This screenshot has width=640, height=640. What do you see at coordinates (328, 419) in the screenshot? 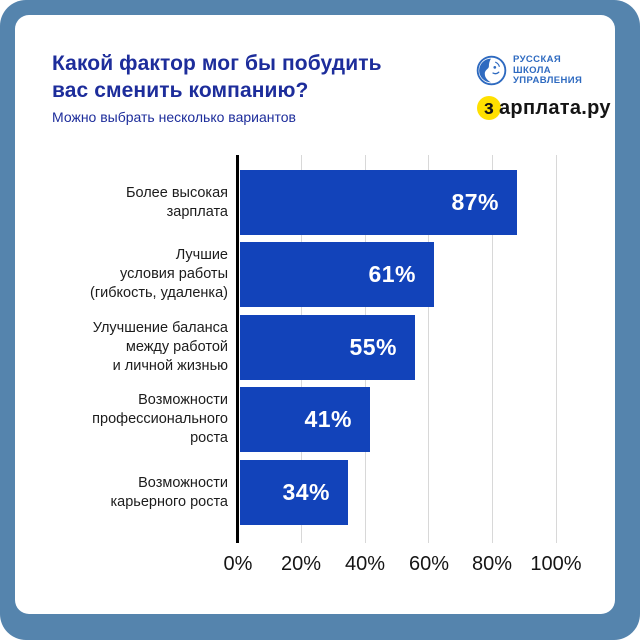
I see `bar-value-label: 41%` at bounding box center [328, 419].